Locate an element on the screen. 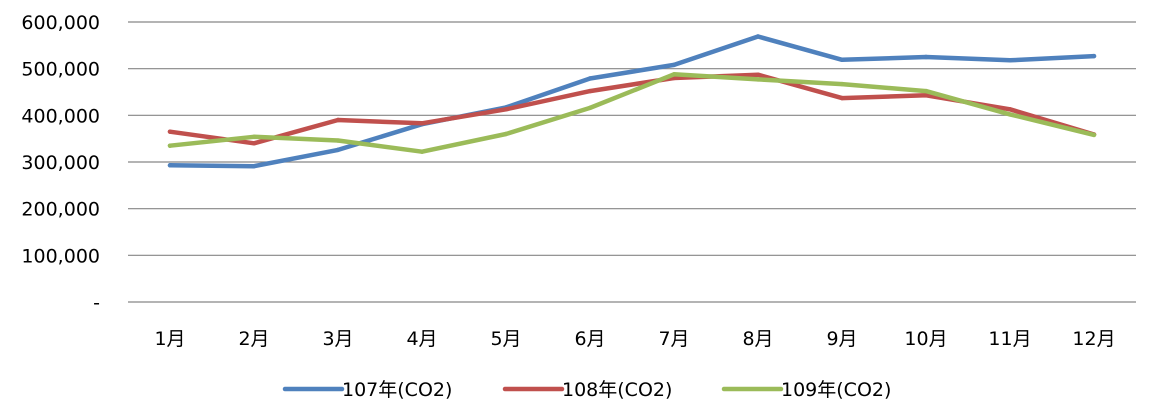  x-tick-label: 10月 is located at coordinates (925, 339).